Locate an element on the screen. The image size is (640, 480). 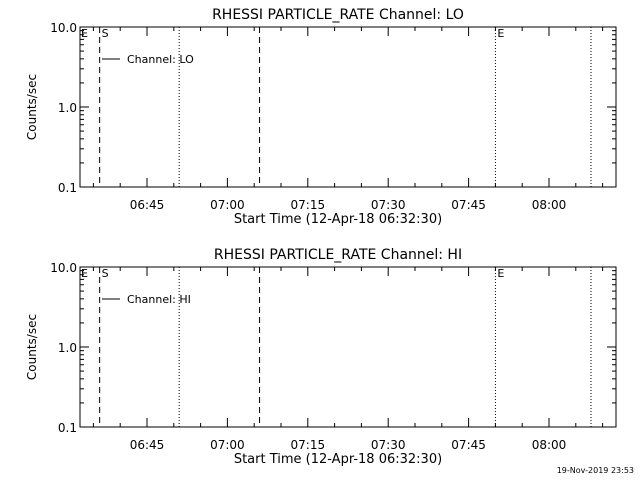
panel-2-y-tick-label: 1.0 is located at coordinates (67, 348).